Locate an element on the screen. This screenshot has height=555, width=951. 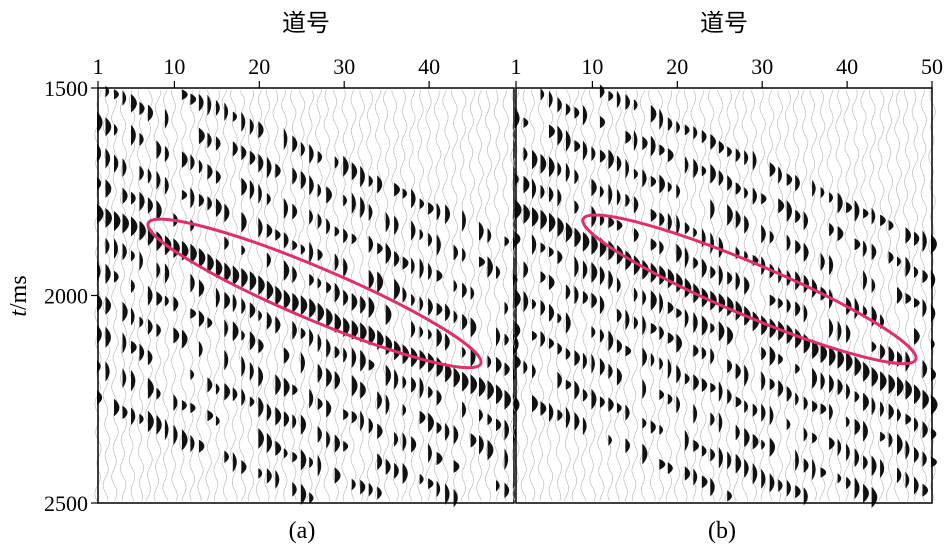
x-tick-label: 1 is located at coordinates (98, 66).